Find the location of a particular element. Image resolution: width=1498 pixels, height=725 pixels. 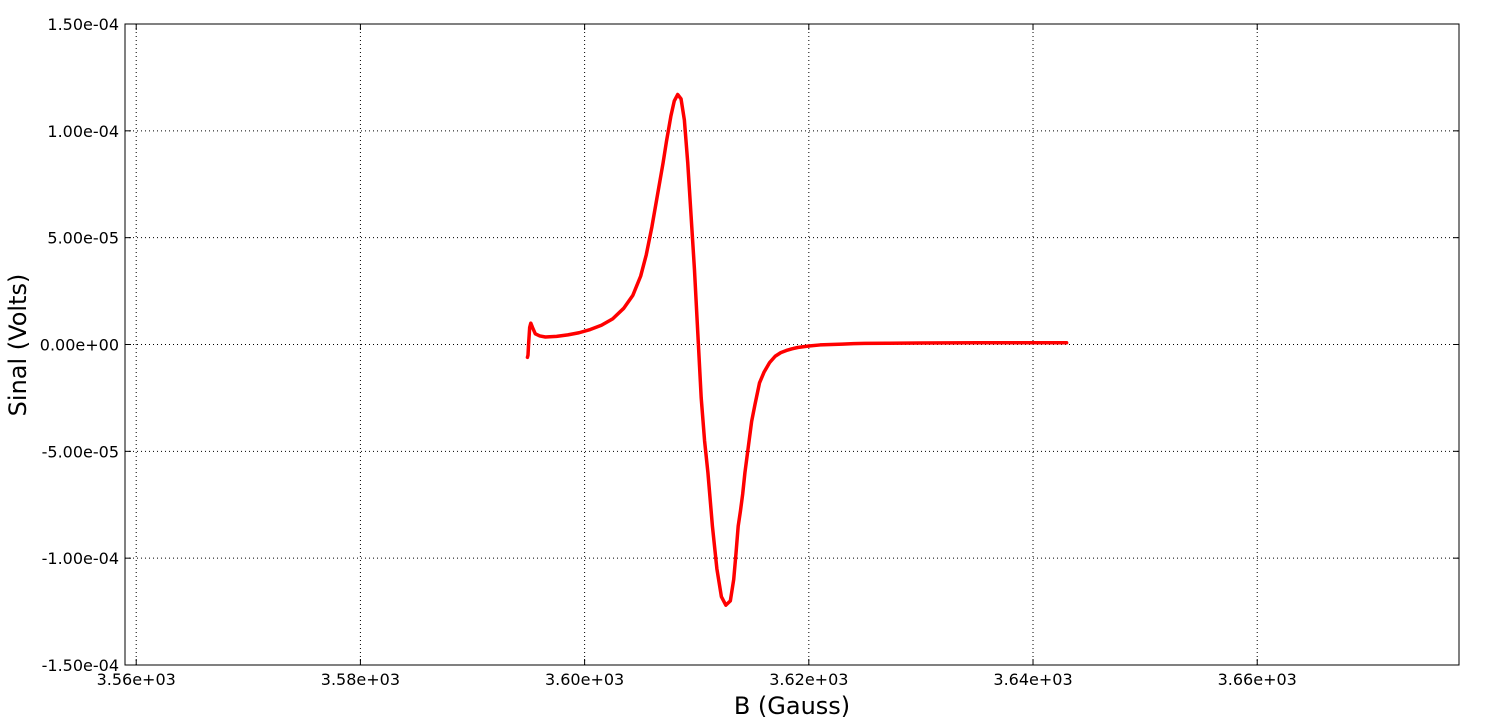

y-tick-label: 1.00e-04 is located at coordinates (83, 131).